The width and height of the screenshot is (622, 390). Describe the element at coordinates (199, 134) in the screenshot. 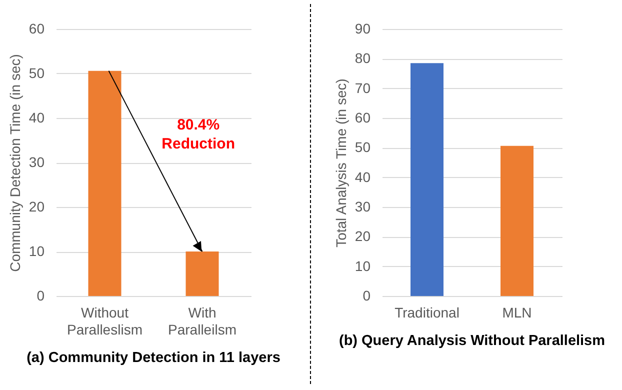

I see `annotation: 80.4% Reduction` at that location.